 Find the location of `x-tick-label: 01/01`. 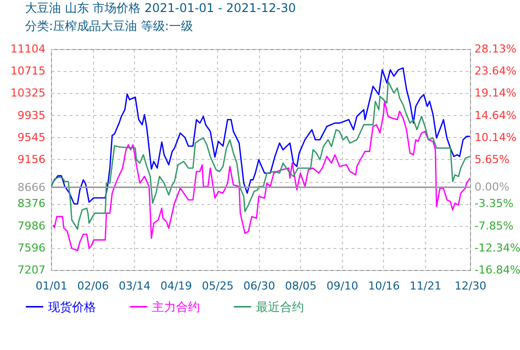

x-tick-label: 01/01 is located at coordinates (52, 286).